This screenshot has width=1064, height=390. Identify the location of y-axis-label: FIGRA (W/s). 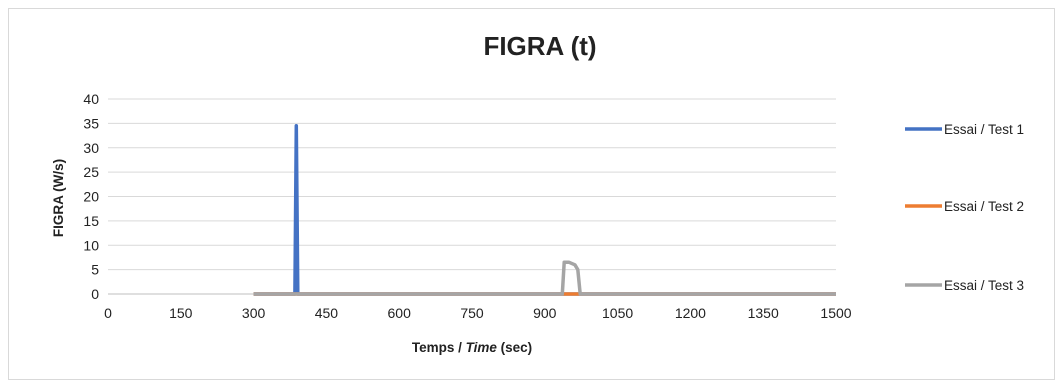
(58, 198).